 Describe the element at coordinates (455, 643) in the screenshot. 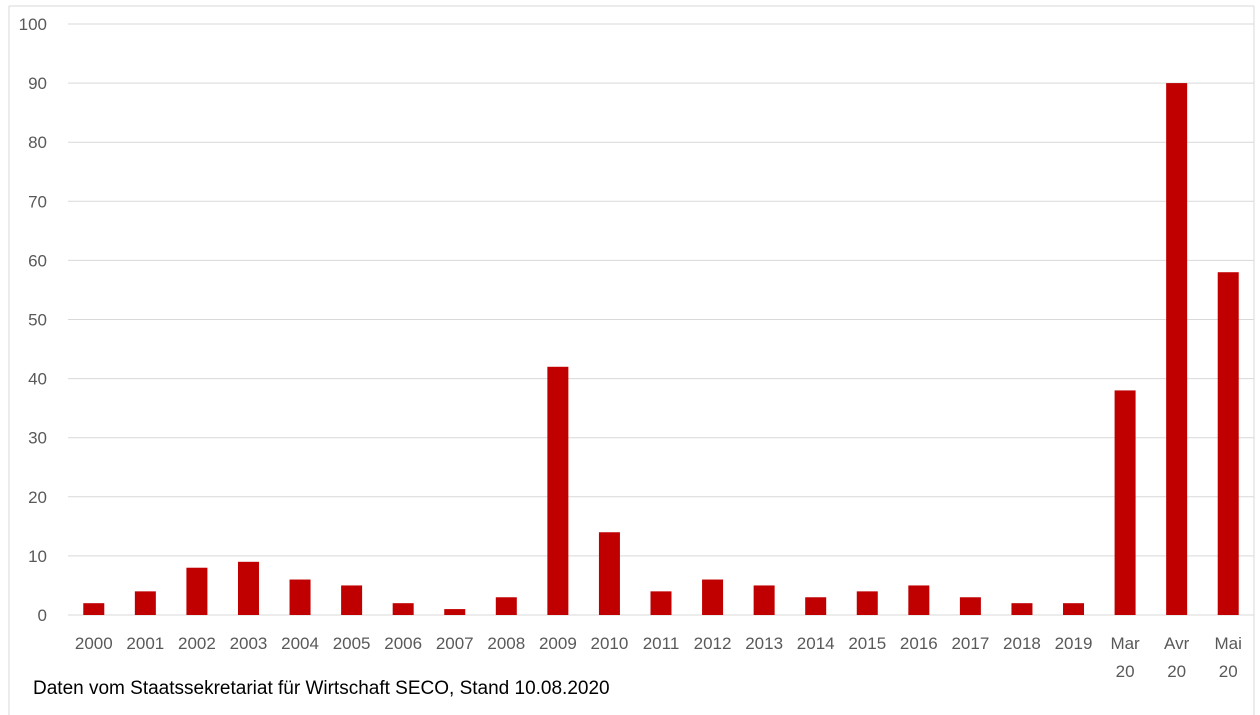

I see `x-tick-label: 2007` at that location.